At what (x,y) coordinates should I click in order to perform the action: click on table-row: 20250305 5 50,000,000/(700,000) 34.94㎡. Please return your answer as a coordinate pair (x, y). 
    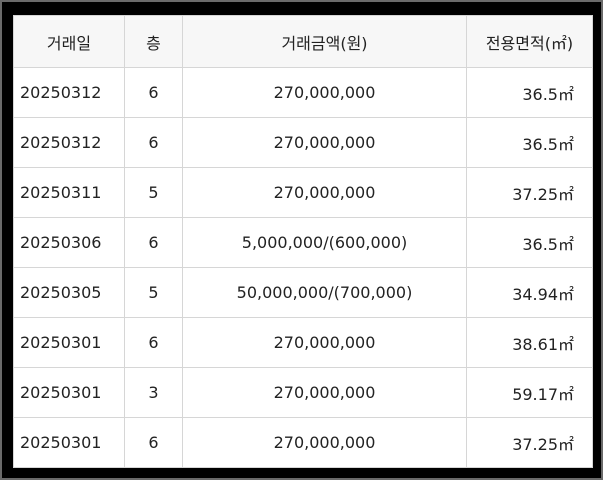
    Looking at the image, I should click on (303, 292).